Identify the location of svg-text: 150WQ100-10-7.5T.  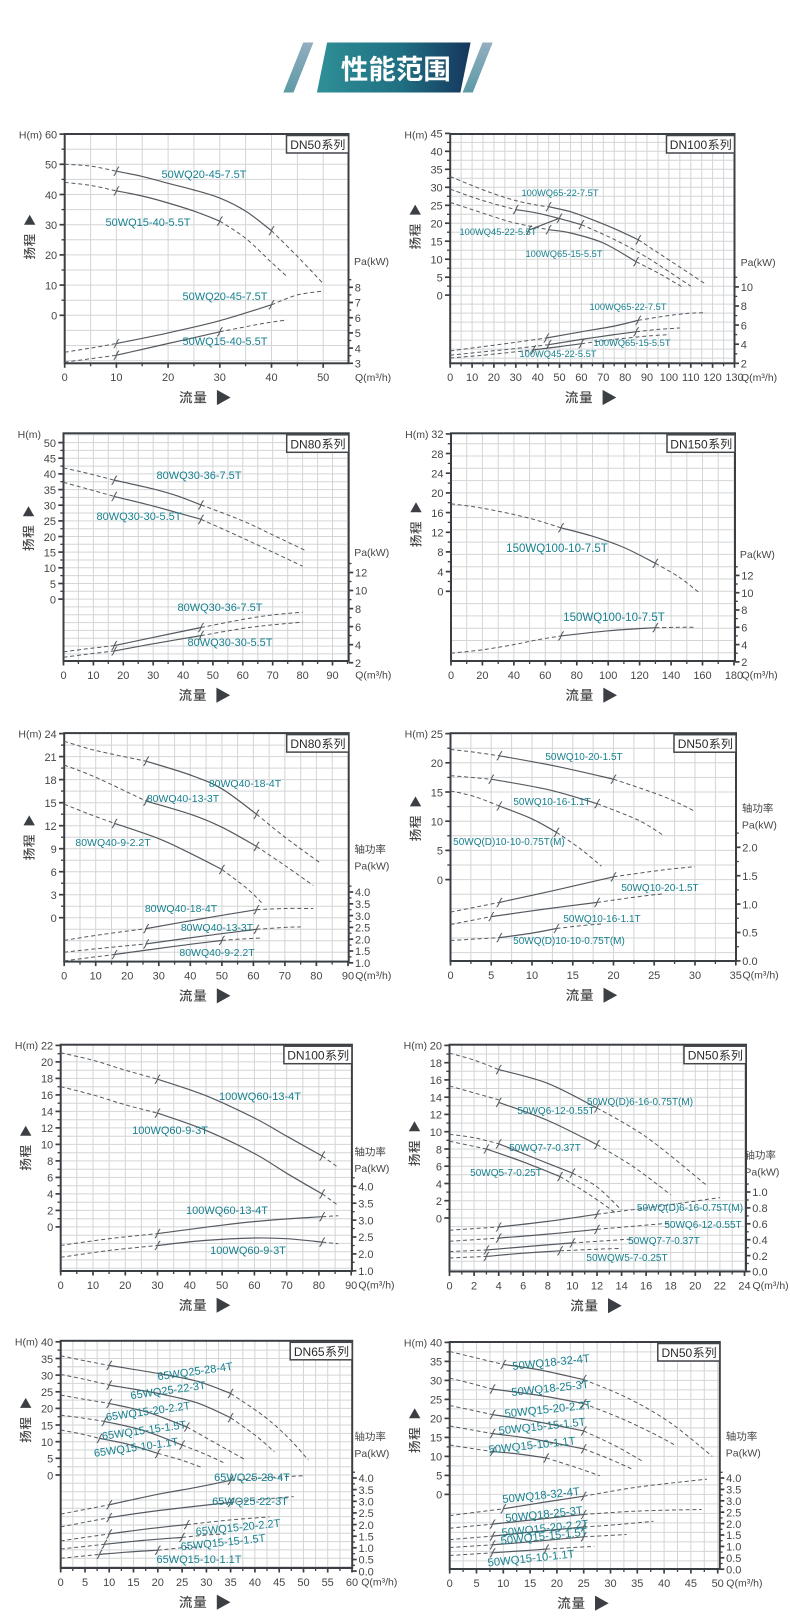
(557, 549).